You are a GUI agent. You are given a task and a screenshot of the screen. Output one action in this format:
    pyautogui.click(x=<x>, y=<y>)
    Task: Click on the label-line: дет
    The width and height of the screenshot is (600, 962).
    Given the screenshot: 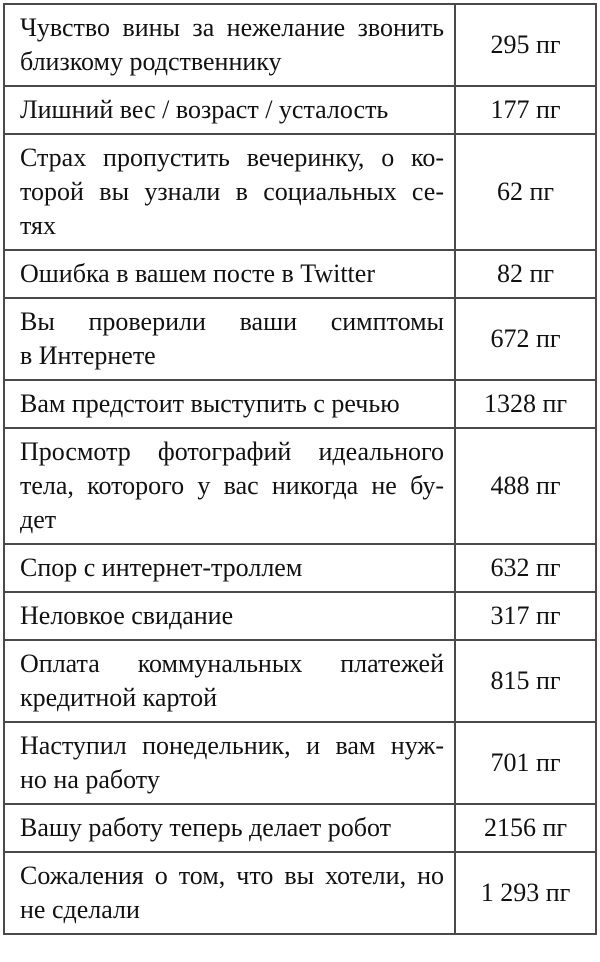 What is the action you would take?
    pyautogui.click(x=38, y=519)
    